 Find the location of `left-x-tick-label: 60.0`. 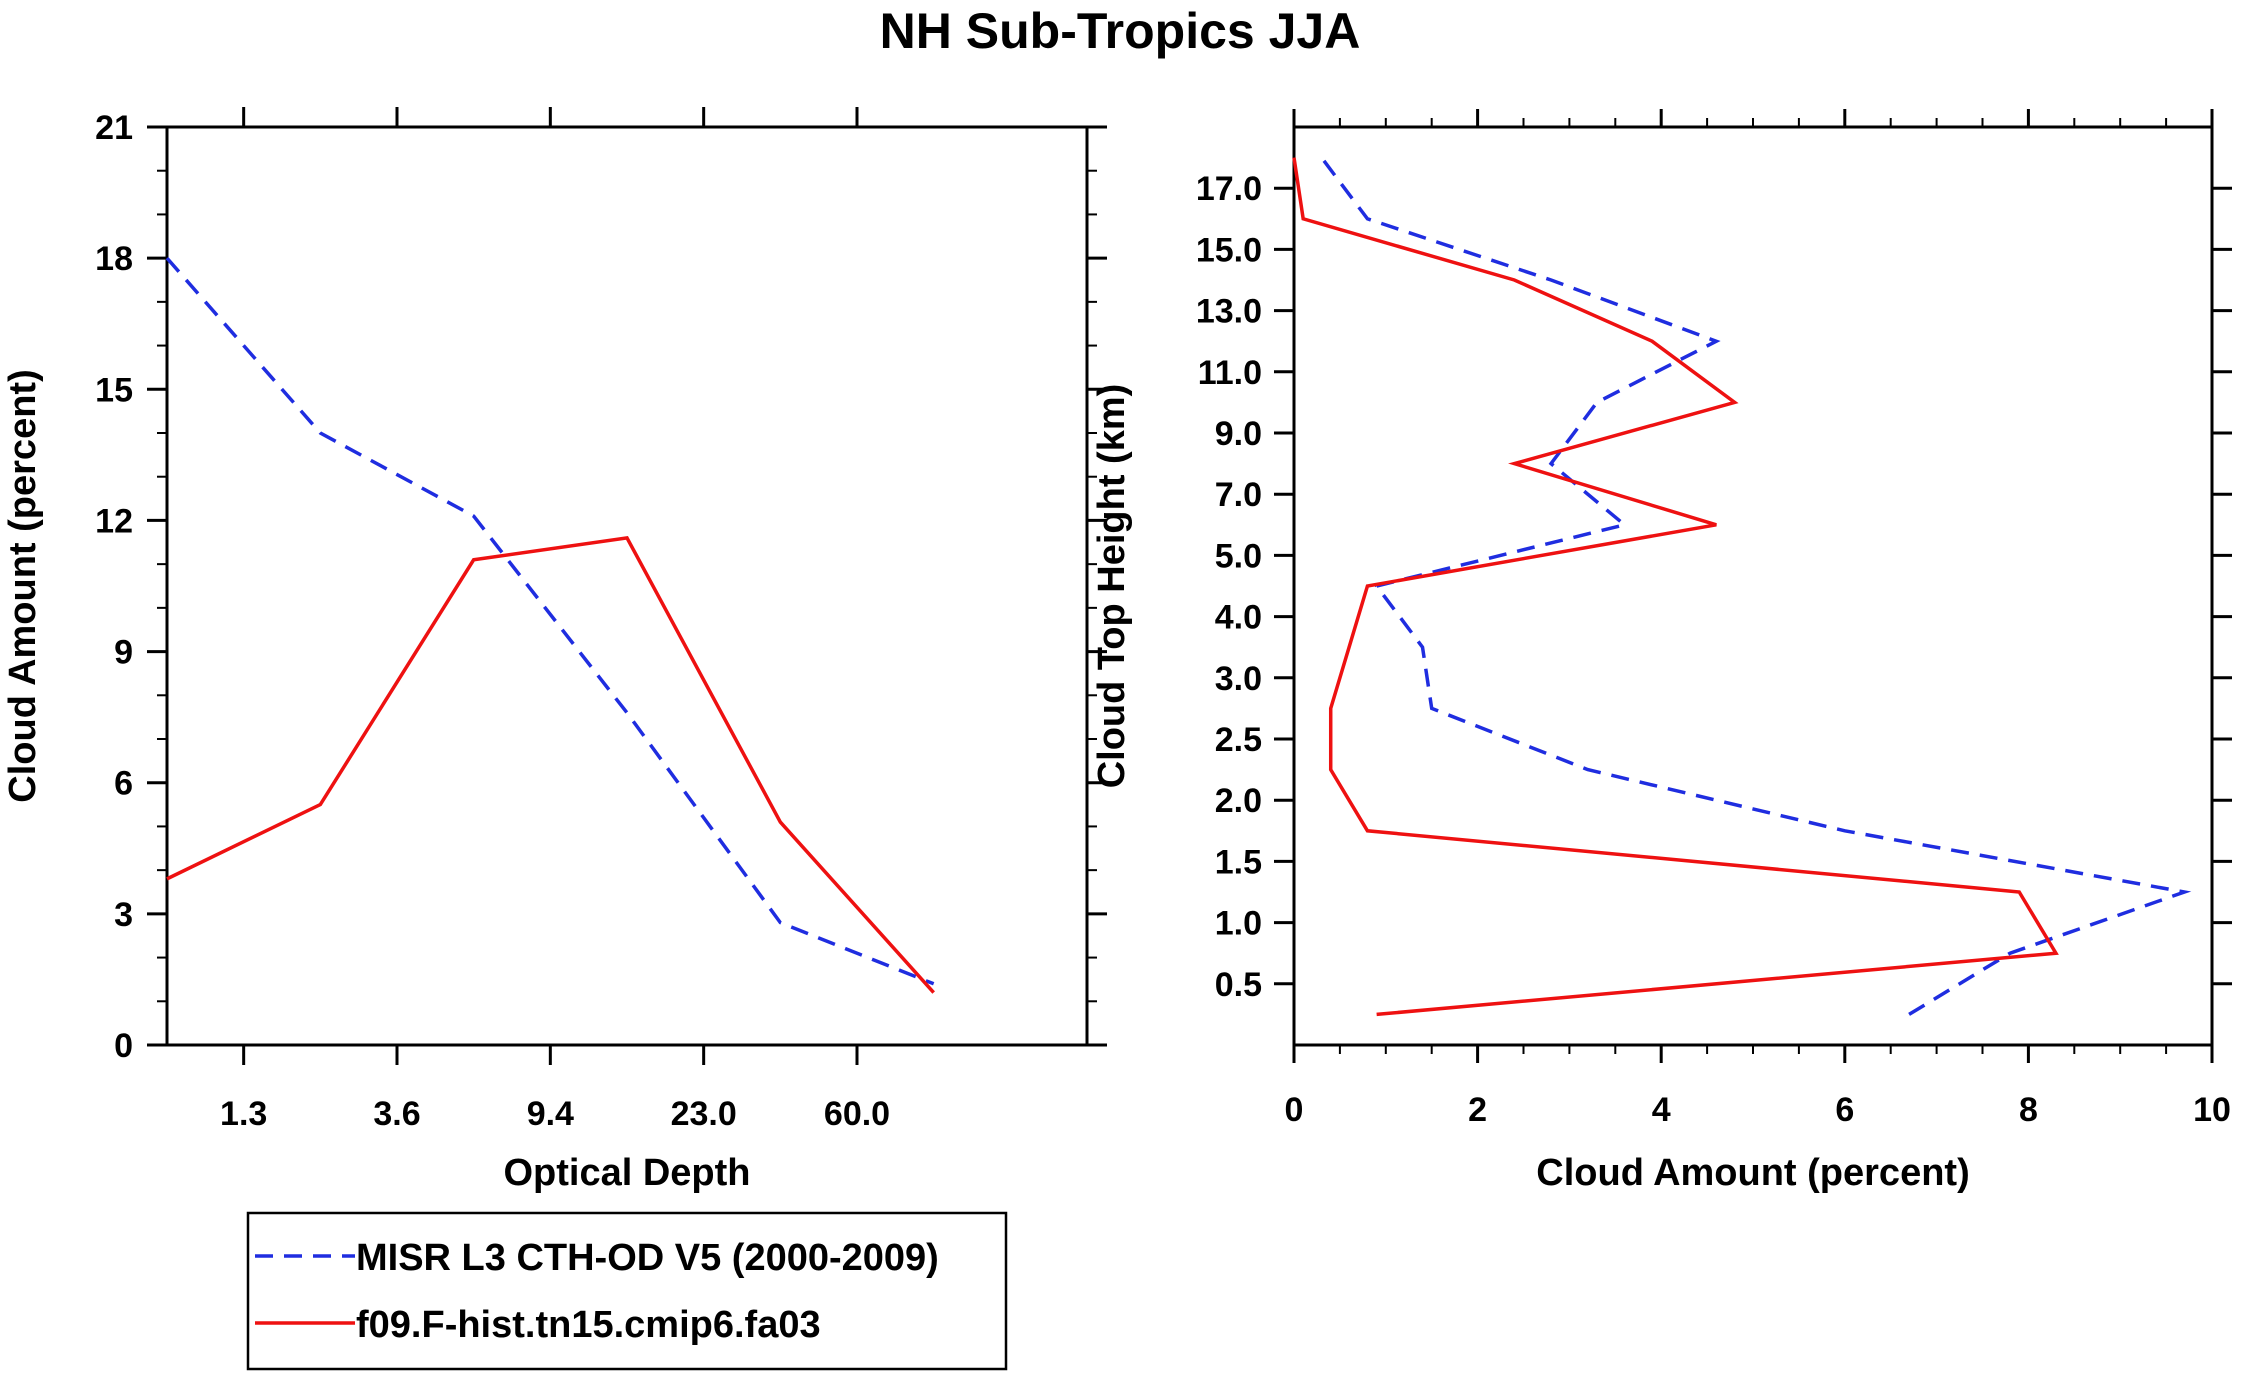

left-x-tick-label: 60.0 is located at coordinates (857, 1114).